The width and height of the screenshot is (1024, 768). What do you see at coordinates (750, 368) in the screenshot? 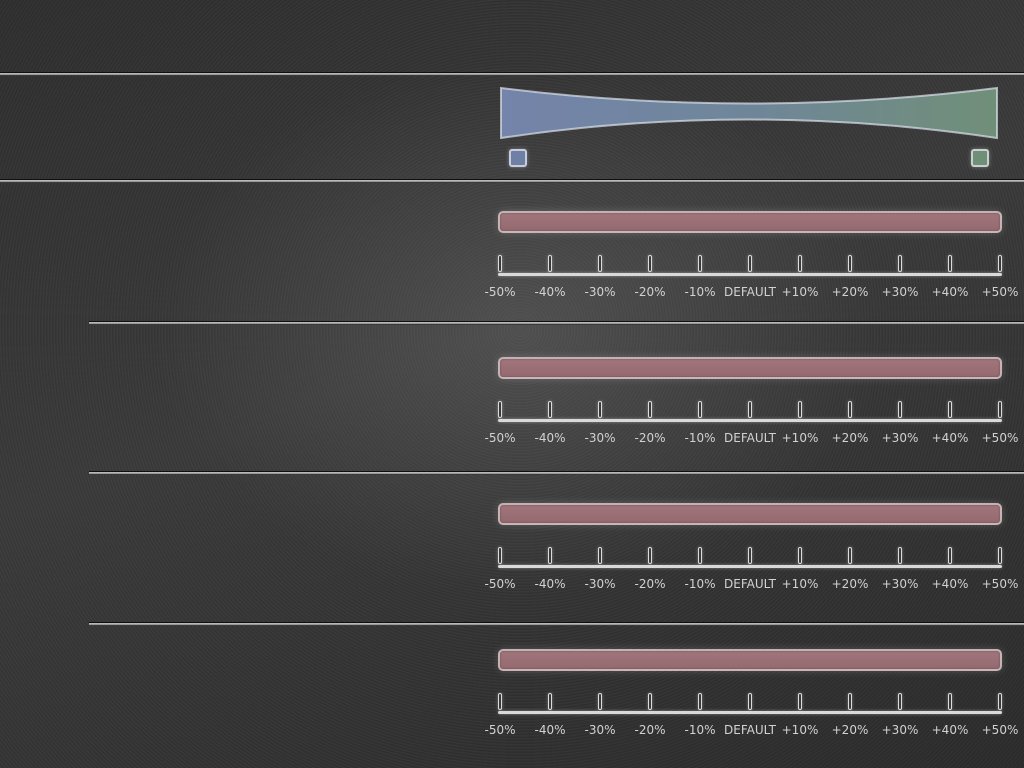
I see `slider-2-bar` at bounding box center [750, 368].